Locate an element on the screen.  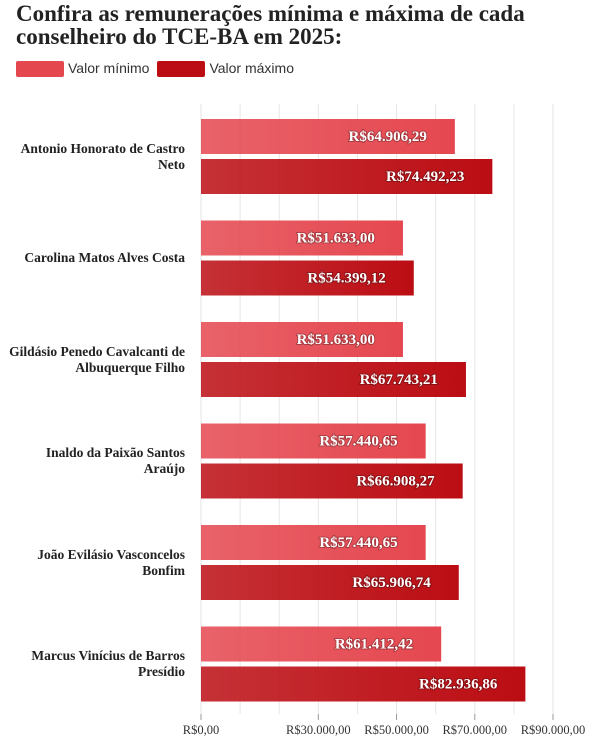
value-label: R$61.412,42 is located at coordinates (374, 644).